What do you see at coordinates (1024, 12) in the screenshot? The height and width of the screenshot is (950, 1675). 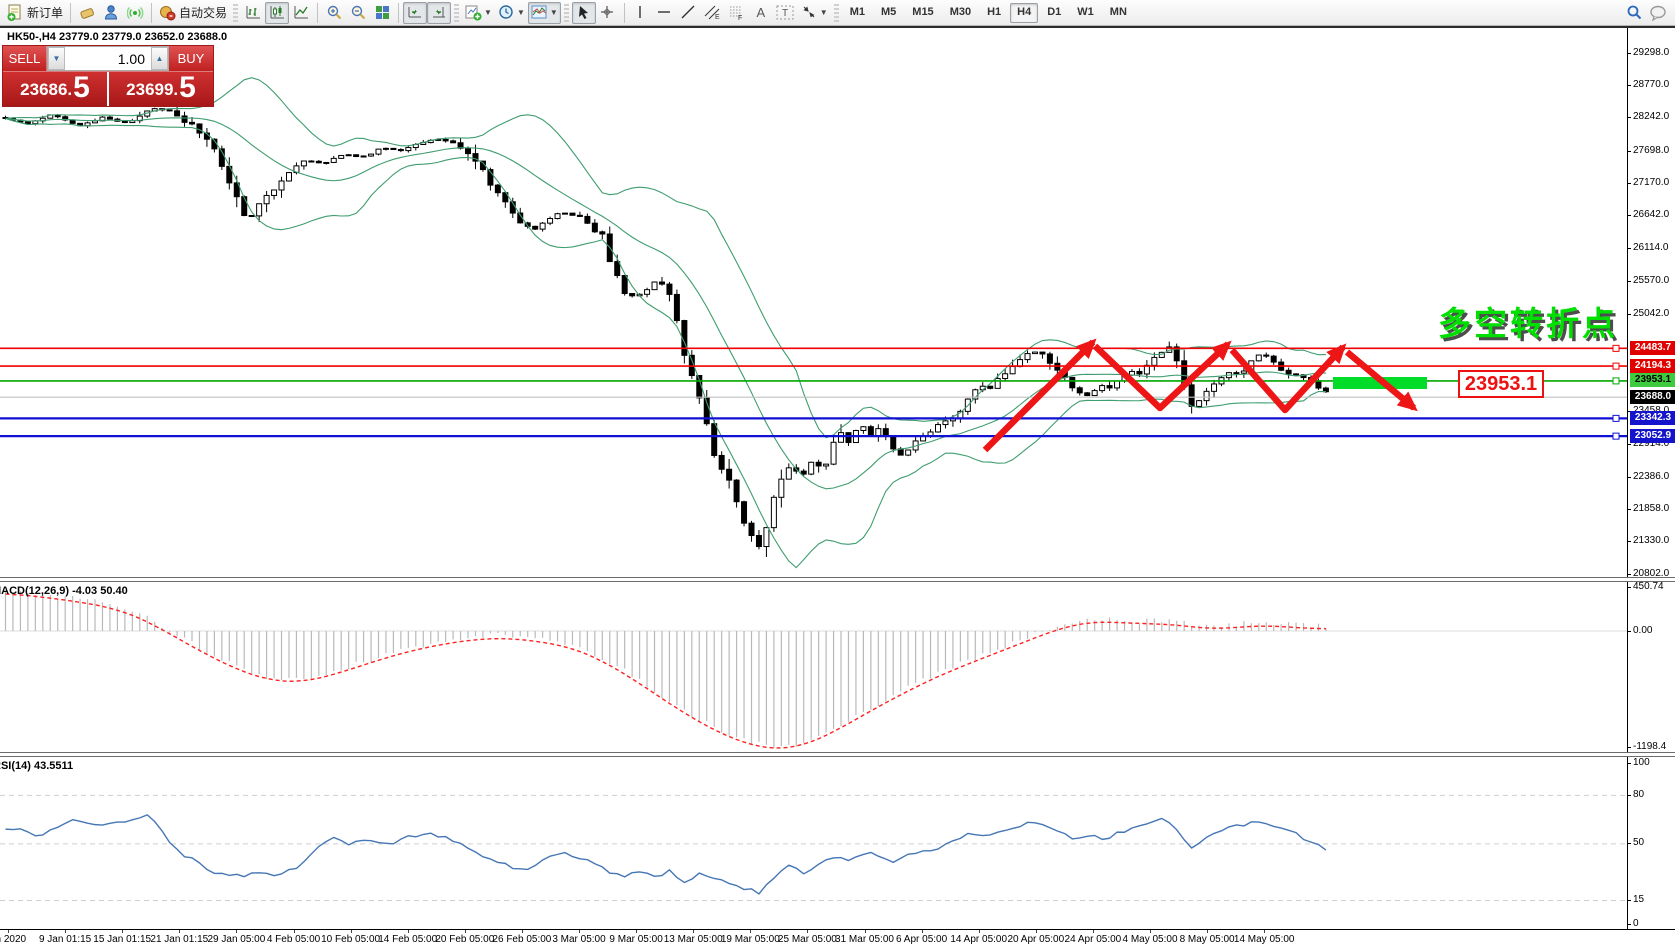 I see `timeframe-button-h4: H4` at bounding box center [1024, 12].